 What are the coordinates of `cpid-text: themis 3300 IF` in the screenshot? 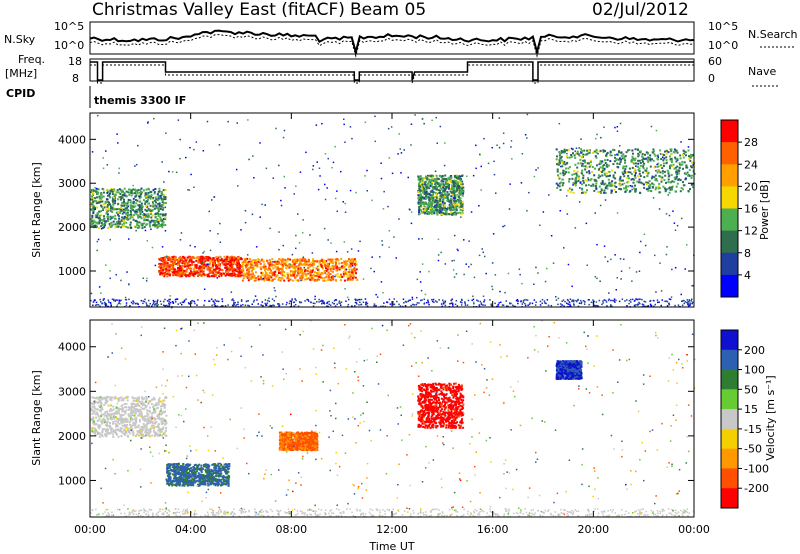 It's located at (140, 100).